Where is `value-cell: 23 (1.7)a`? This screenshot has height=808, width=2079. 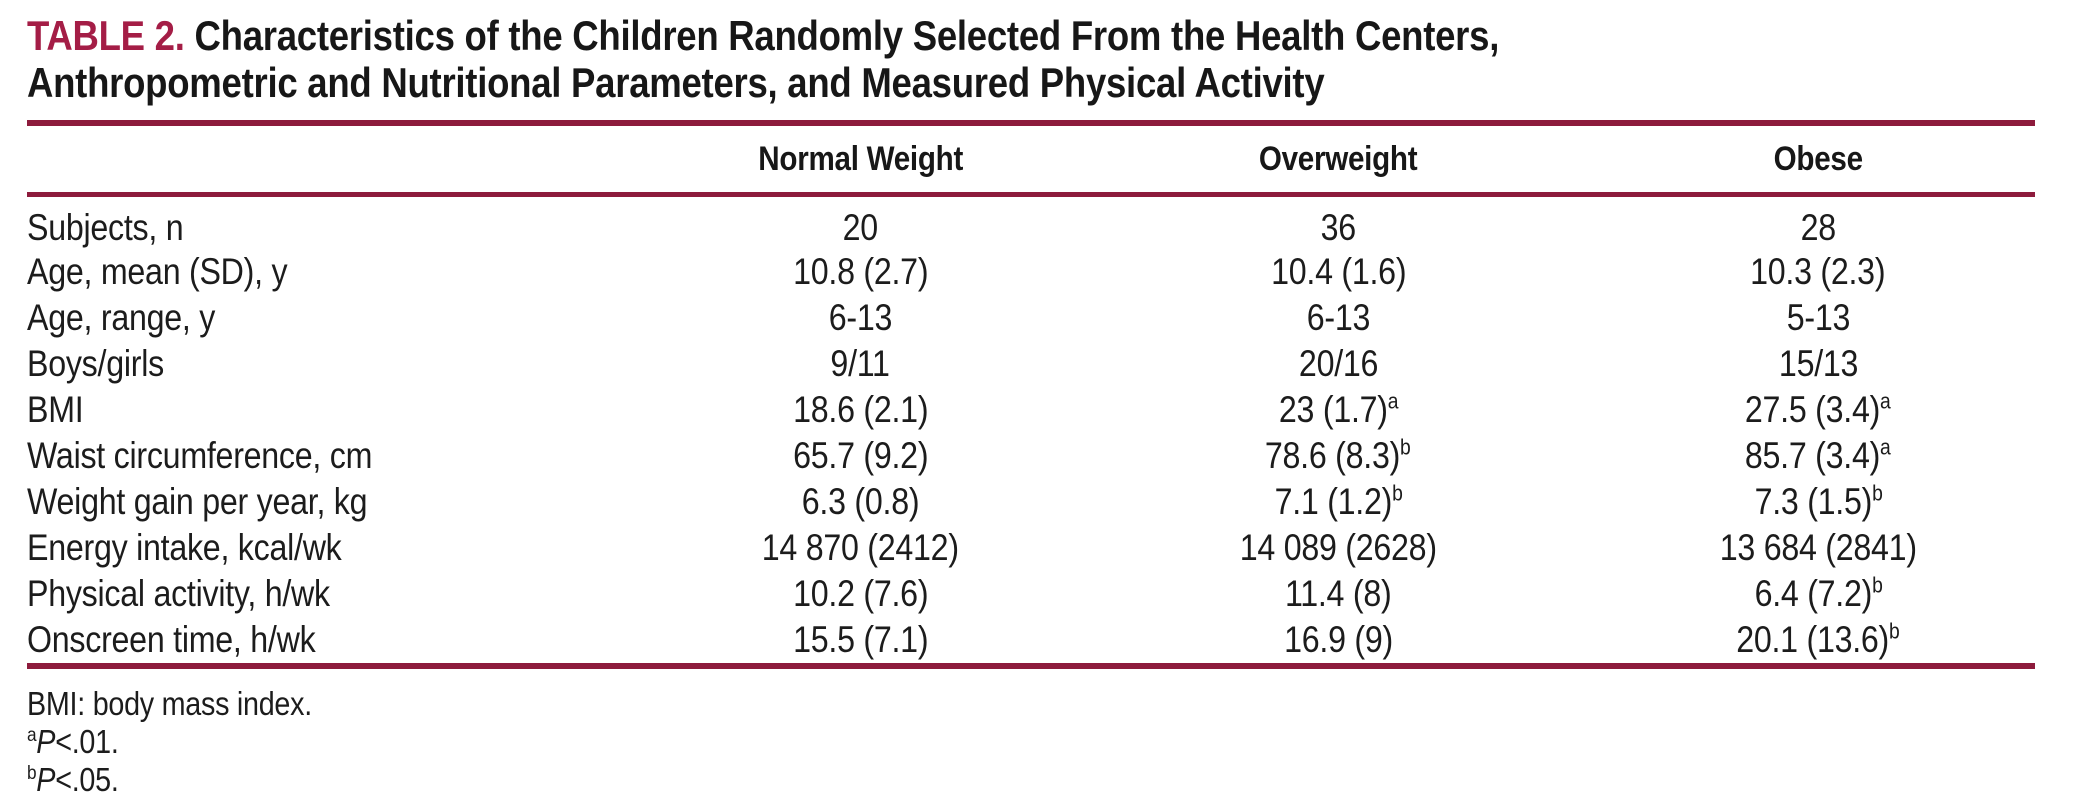
value-cell: 23 (1.7)a is located at coordinates (1338, 409).